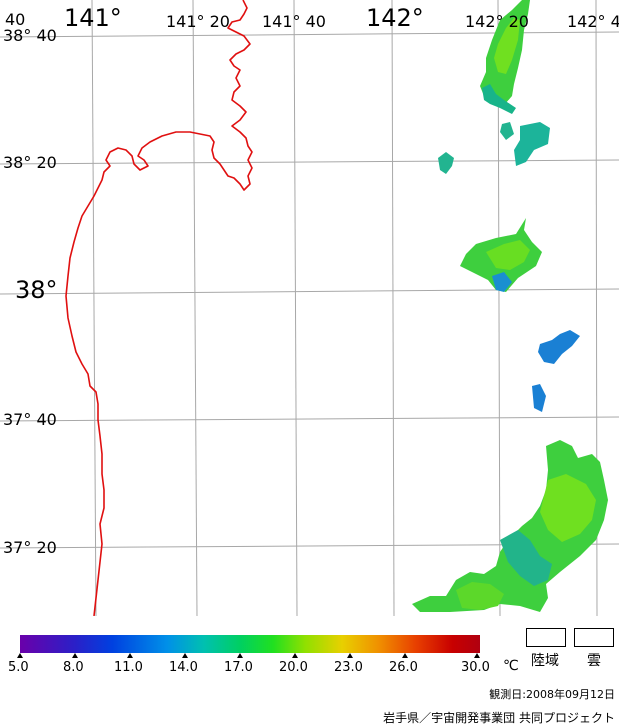 The height and width of the screenshot is (726, 619). I want to click on lat-label-37-40: 37° 40, so click(30, 419).